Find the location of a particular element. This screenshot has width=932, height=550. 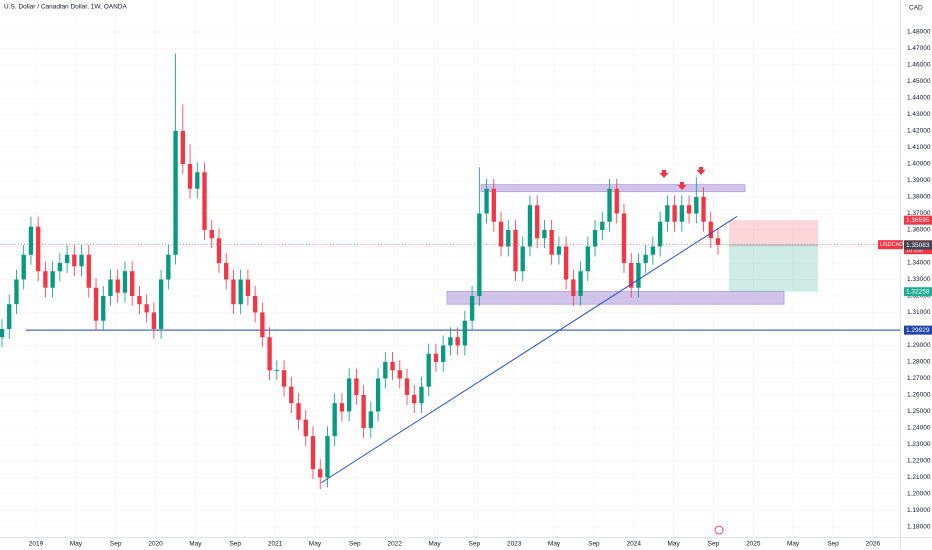

y-tick-label: 1.19000 is located at coordinates (919, 510).